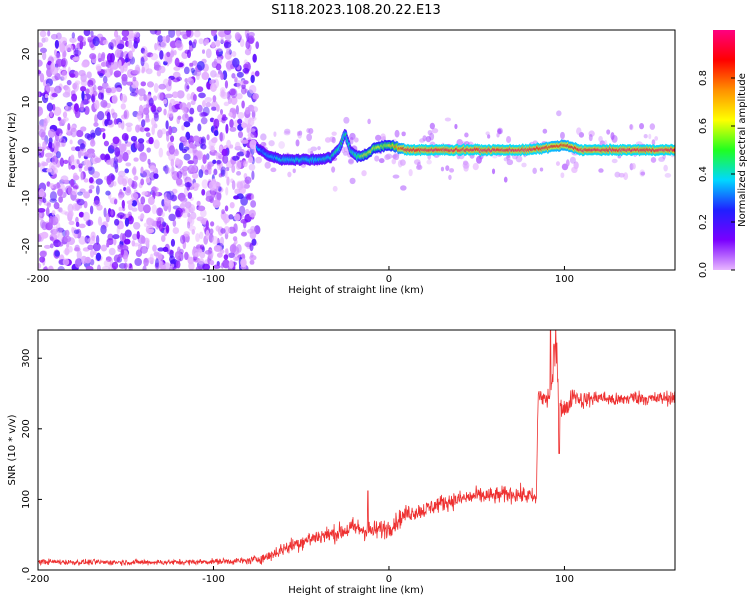 Image resolution: width=750 pixels, height=600 pixels. Describe the element at coordinates (26, 428) in the screenshot. I see `y-tick-label: 200` at that location.